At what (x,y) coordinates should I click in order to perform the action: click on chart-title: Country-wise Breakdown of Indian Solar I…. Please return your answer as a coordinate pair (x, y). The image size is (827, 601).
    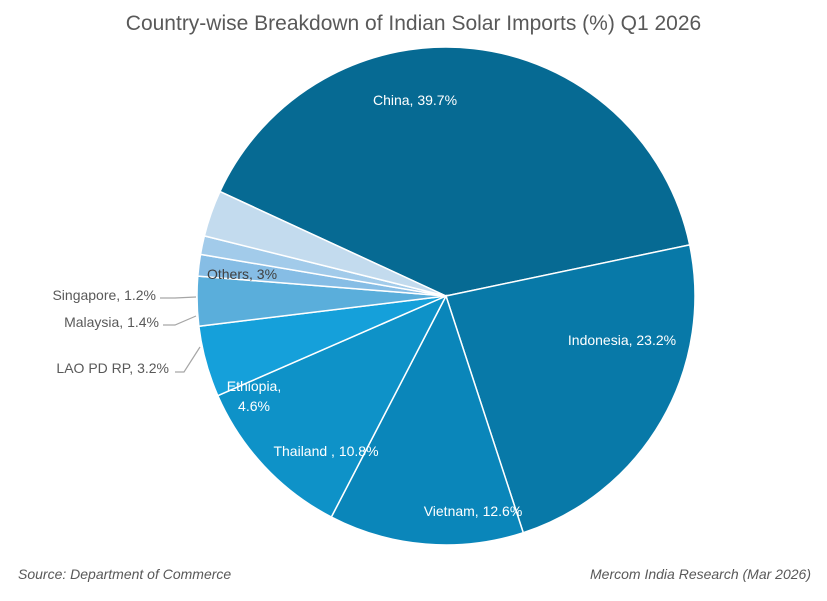
    Looking at the image, I should click on (413, 23).